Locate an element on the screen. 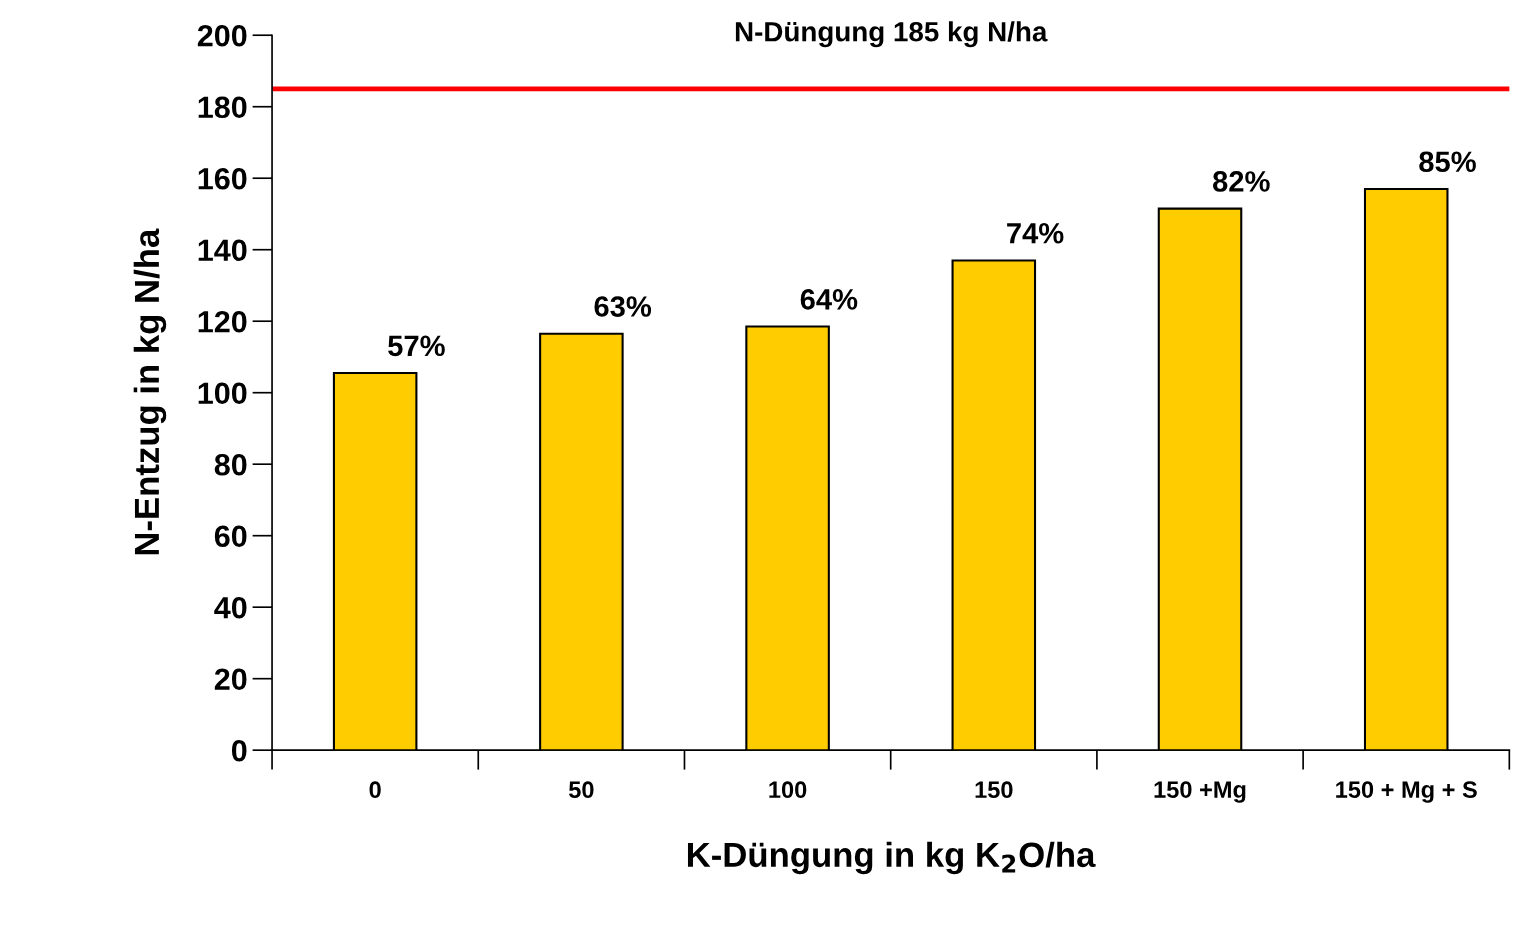  ref-line-label: N-Düngung 185 kg N/ha is located at coordinates (891, 34).